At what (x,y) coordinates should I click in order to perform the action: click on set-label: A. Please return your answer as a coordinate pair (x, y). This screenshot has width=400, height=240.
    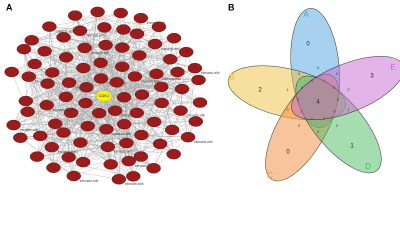
    Looking at the image, I should click on (306, 14).